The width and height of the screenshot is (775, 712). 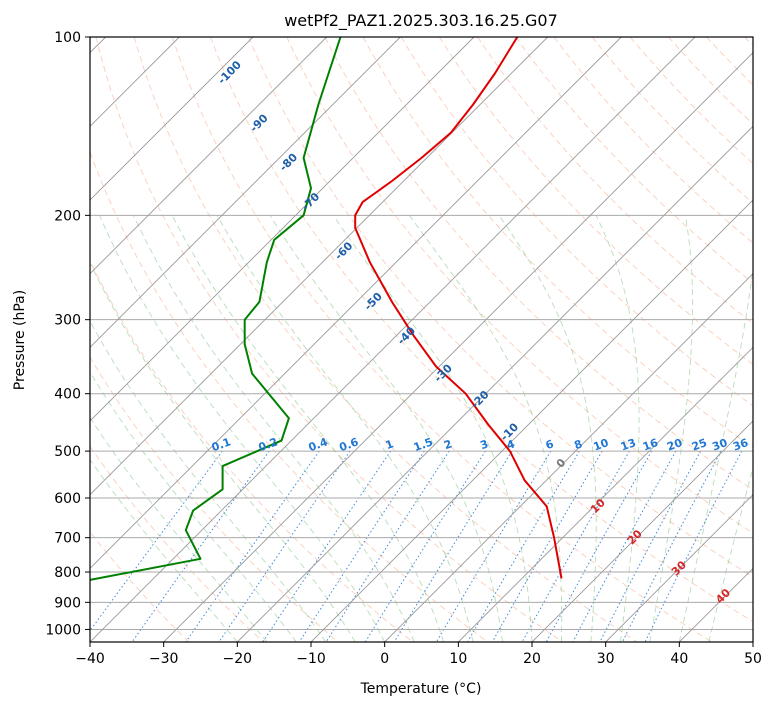 I want to click on y-tick-label: 200, so click(x=67, y=216).